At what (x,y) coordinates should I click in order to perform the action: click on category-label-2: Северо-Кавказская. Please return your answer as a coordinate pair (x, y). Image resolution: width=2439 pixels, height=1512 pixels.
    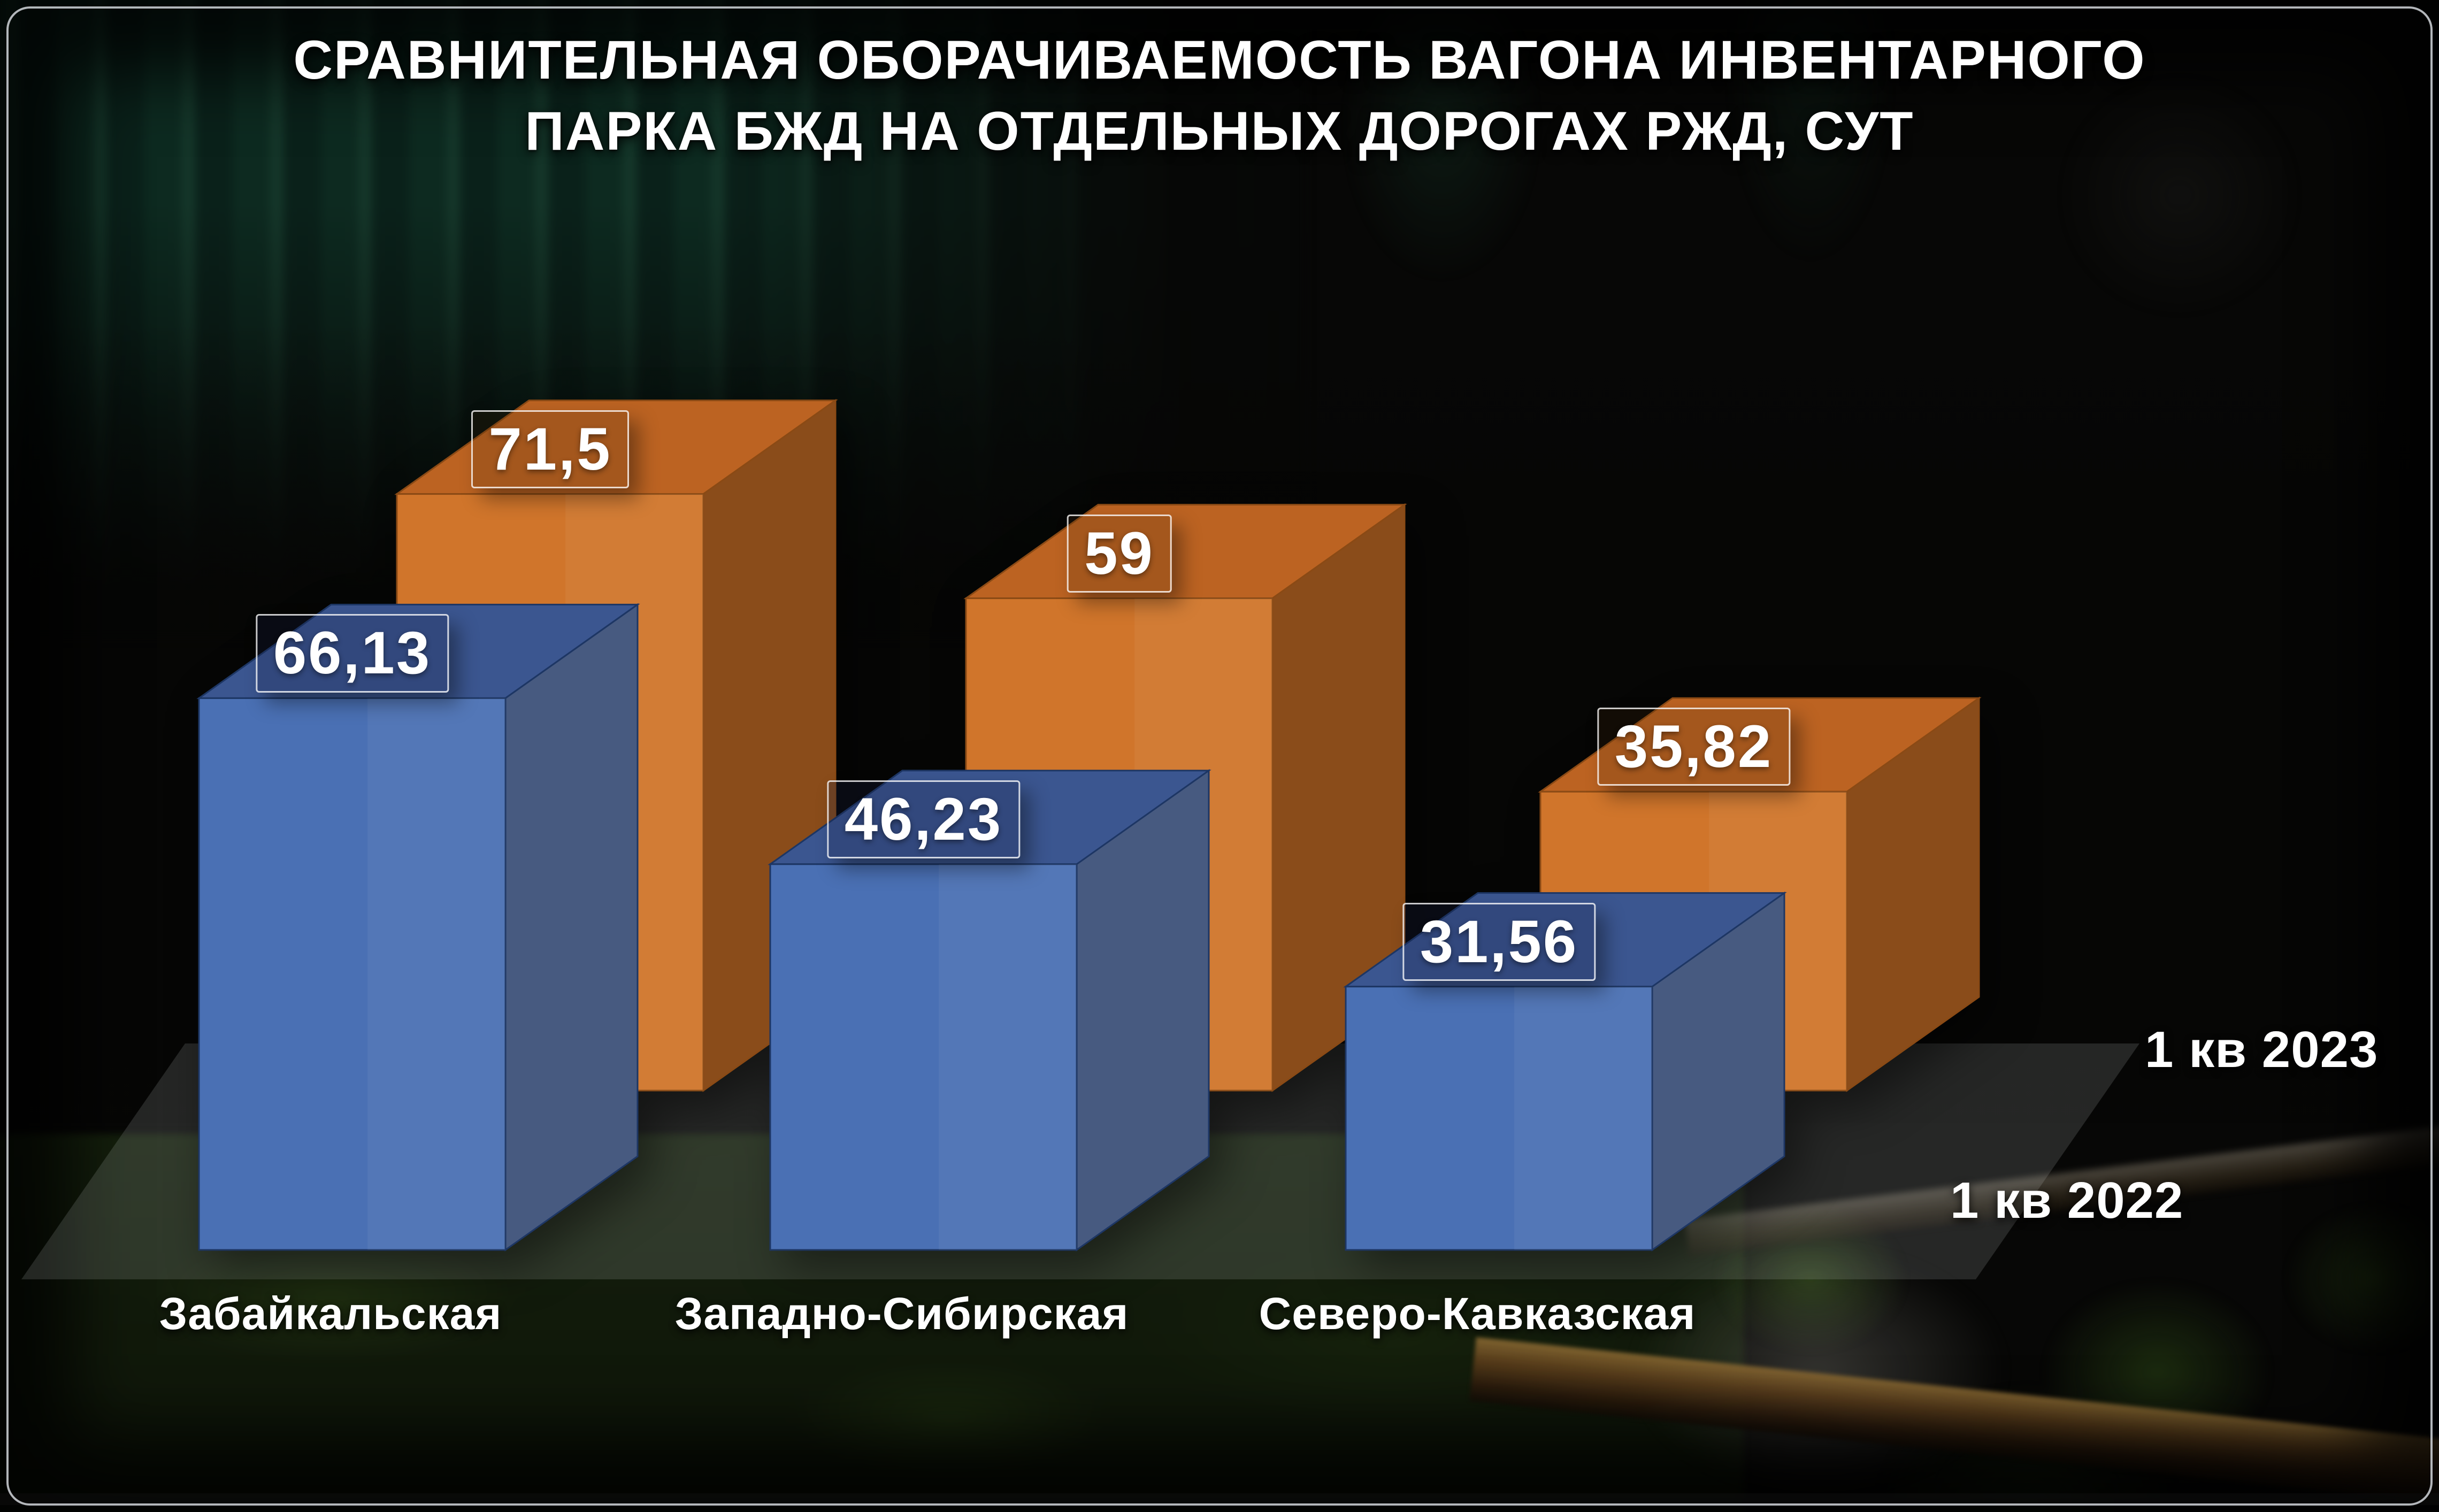
    Looking at the image, I should click on (1477, 1313).